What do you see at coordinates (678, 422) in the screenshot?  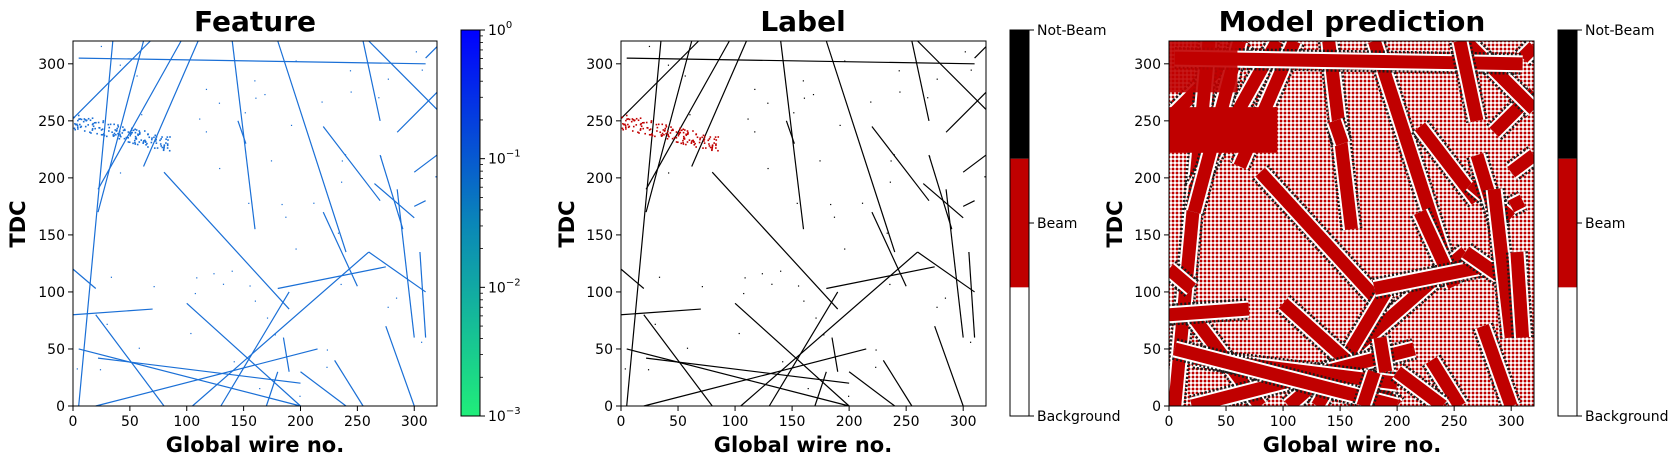 I see `x-tick-label: 50` at bounding box center [678, 422].